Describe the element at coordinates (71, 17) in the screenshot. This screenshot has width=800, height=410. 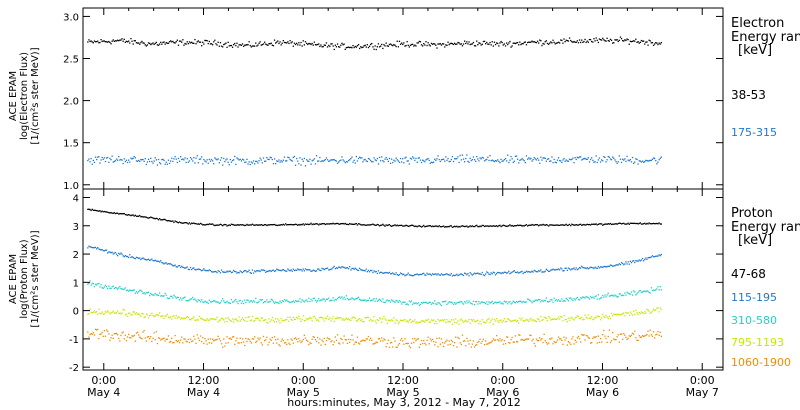
I see `y-tick-label: 3.0` at that location.